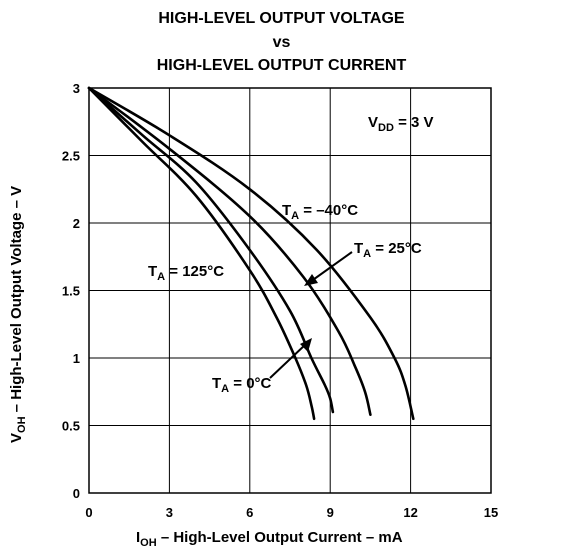 This screenshot has width=563, height=559. Describe the element at coordinates (410, 512) in the screenshot. I see `x-tick-label: 12` at that location.